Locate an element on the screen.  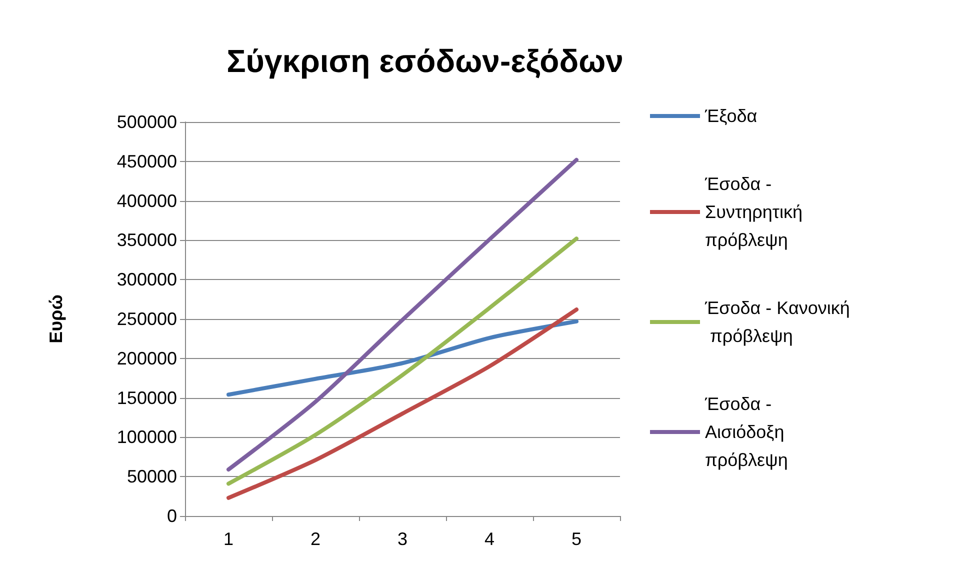
x-tick-label: 2 is located at coordinates (315, 539).